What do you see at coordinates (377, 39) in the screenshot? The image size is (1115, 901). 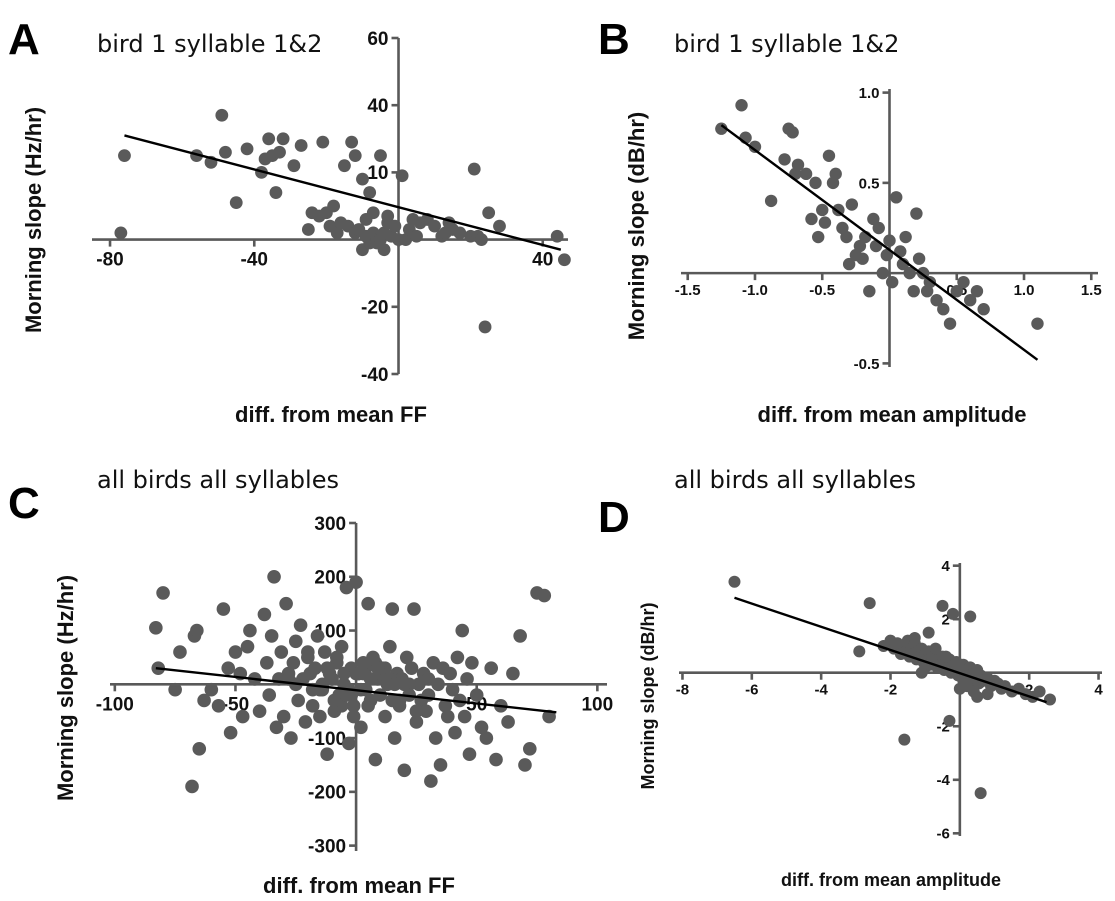 I see `y-tick-label: 60` at bounding box center [377, 39].